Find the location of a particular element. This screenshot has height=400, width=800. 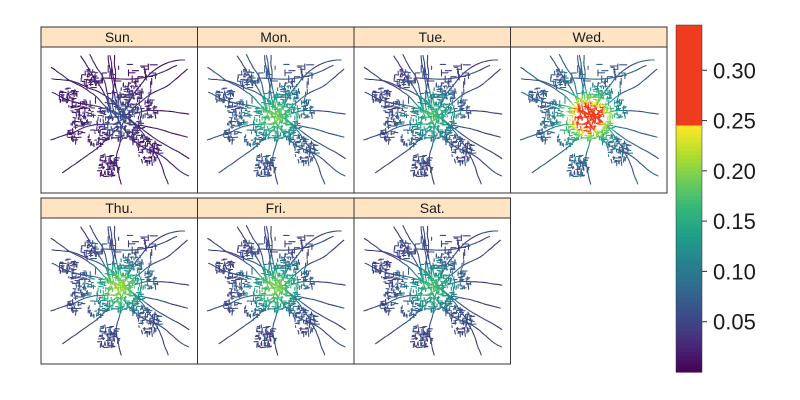

panel-mon: Mon. is located at coordinates (276, 110).